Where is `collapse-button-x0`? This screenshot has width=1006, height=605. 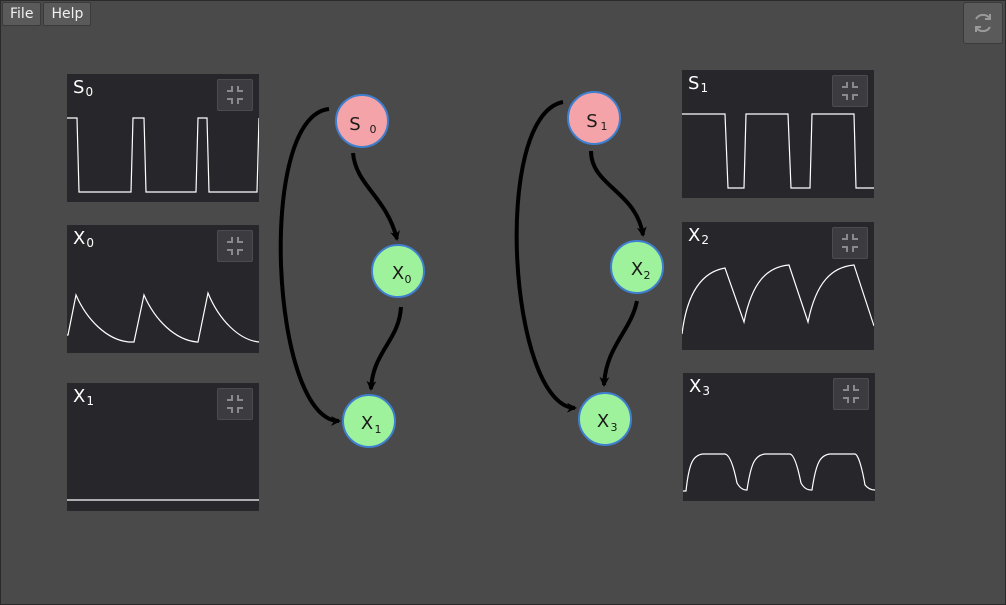 collapse-button-x0 is located at coordinates (235, 246).